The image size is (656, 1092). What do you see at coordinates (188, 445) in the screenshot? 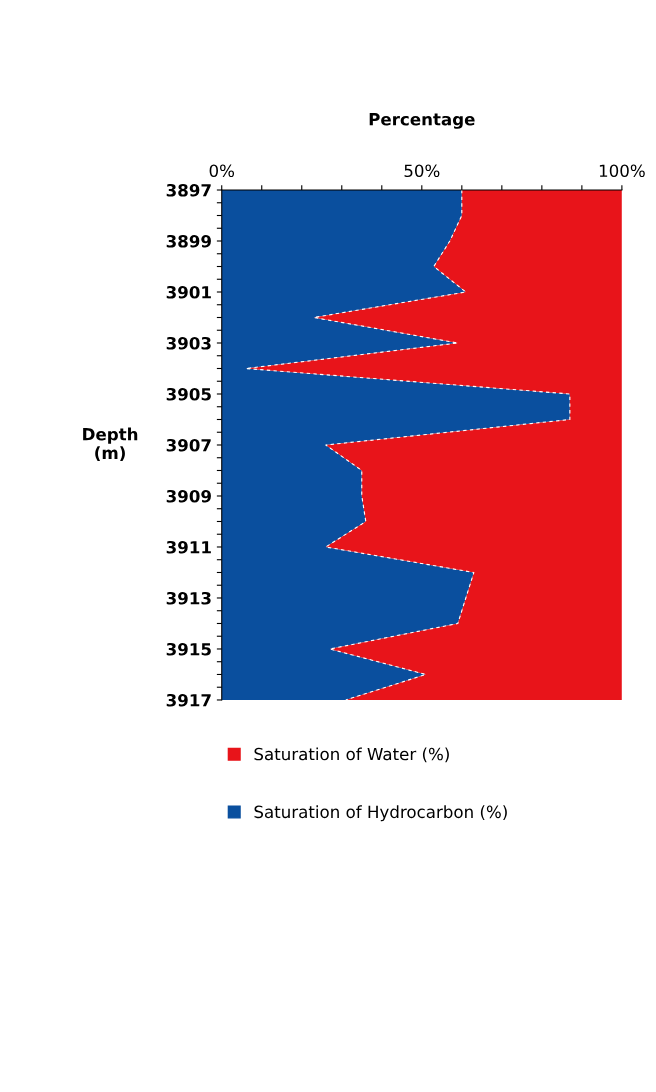
I see `y-tick-label: 3907` at bounding box center [188, 445].